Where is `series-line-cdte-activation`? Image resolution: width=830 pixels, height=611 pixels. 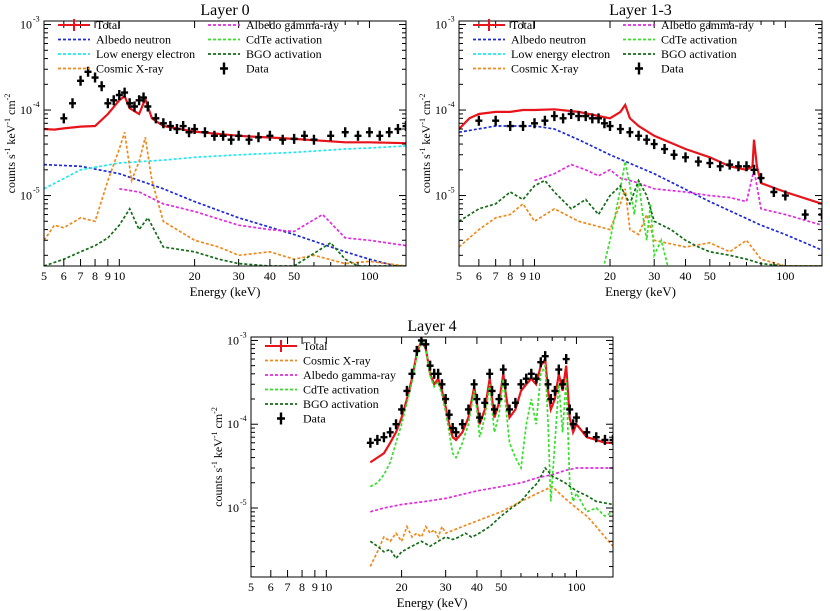
series-line-cdte-activation is located at coordinates (636, 213).